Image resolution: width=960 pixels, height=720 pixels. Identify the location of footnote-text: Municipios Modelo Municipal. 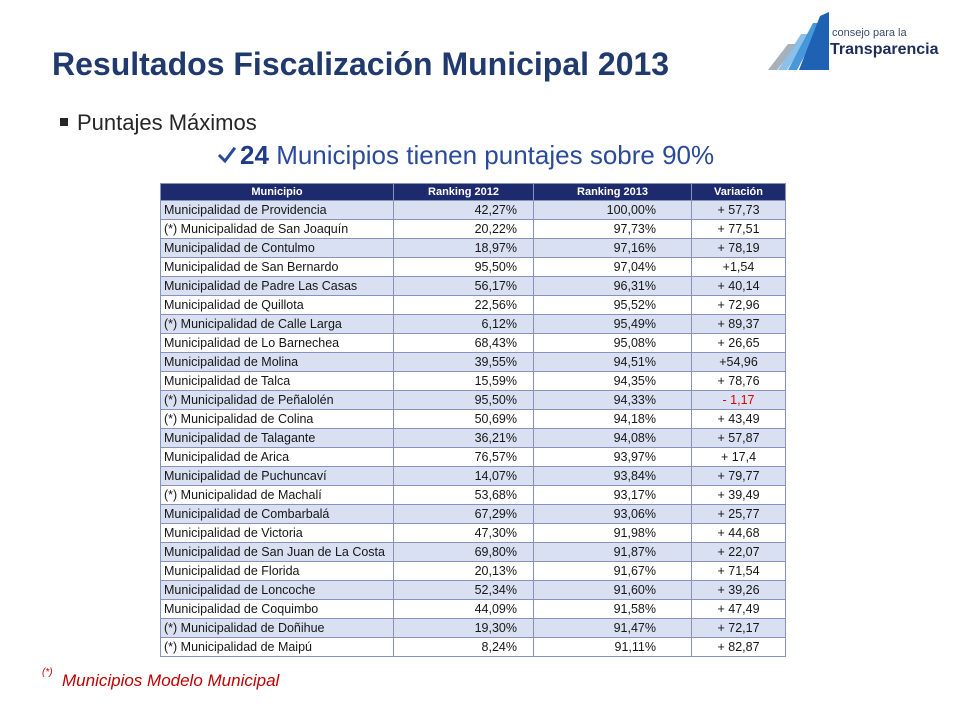
(171, 680).